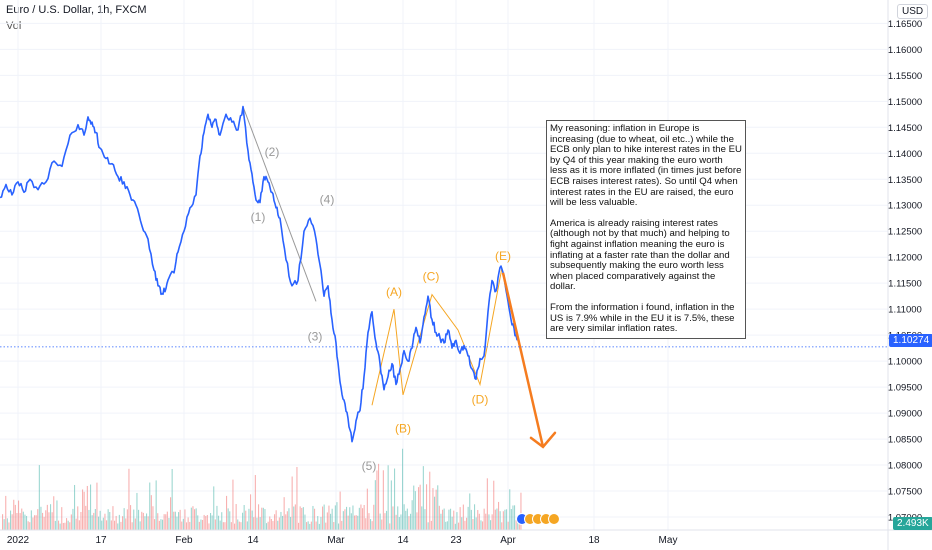  Describe the element at coordinates (456, 540) in the screenshot. I see `x-tick-label: 23` at that location.